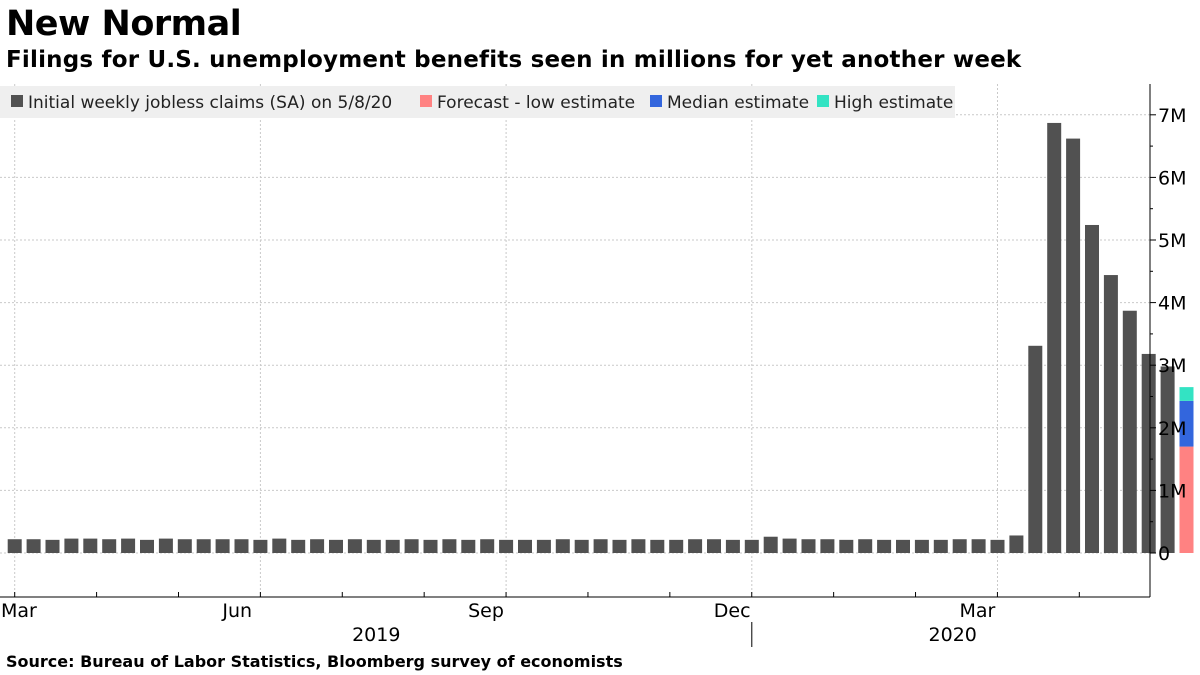 The image size is (1200, 675). I want to click on bar-forecast-low, so click(1186, 499).